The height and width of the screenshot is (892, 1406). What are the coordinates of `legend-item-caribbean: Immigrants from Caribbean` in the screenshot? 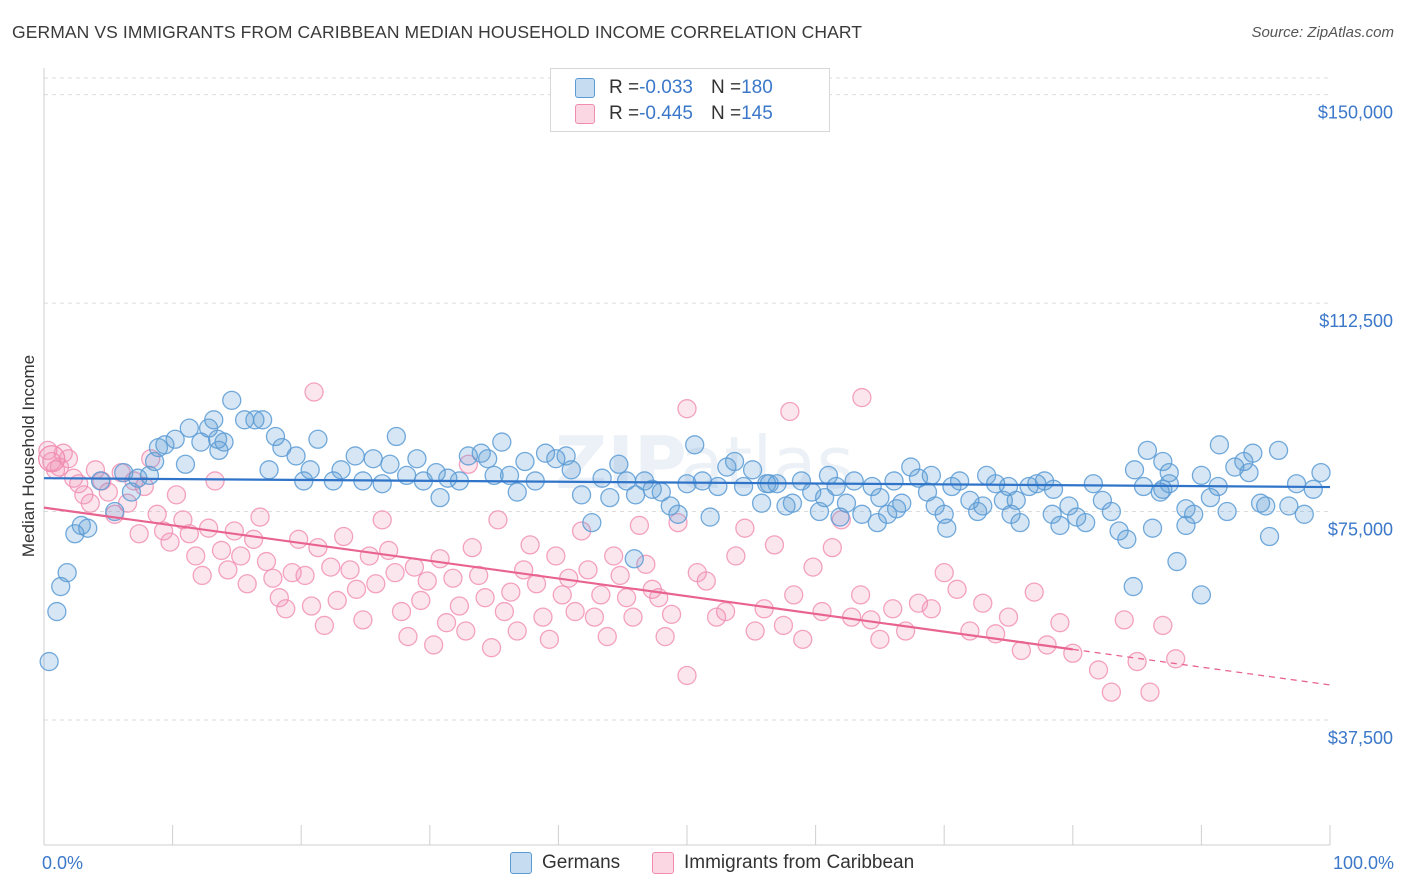 It's located at (783, 863).